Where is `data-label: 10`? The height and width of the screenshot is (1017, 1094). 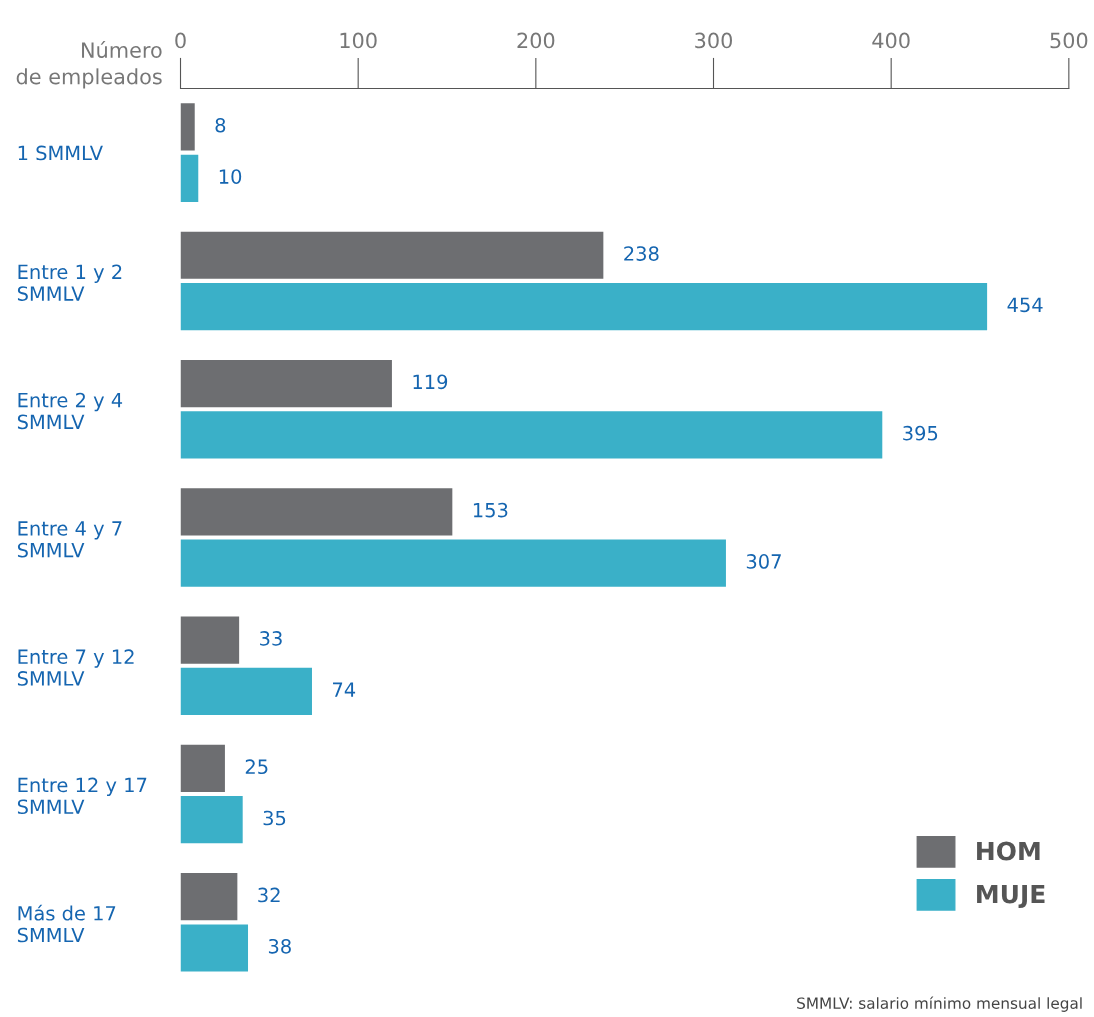
data-label: 10 is located at coordinates (230, 176).